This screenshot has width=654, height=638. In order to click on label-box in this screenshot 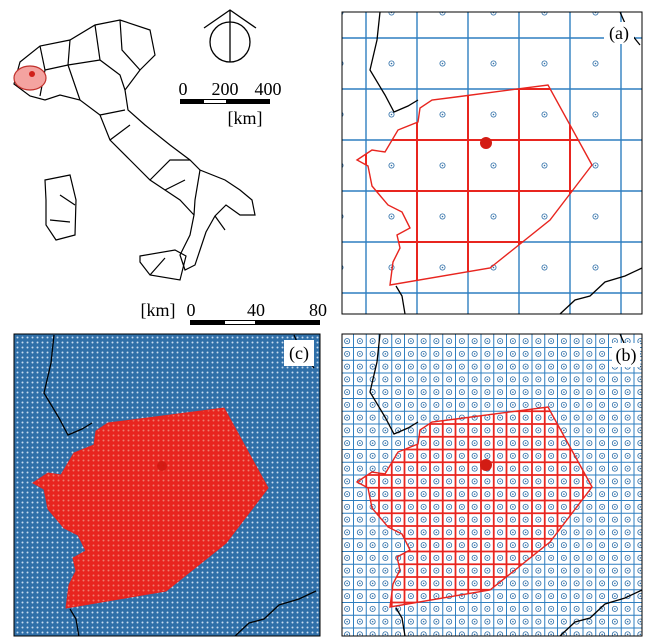, I will do `click(619, 33)`.